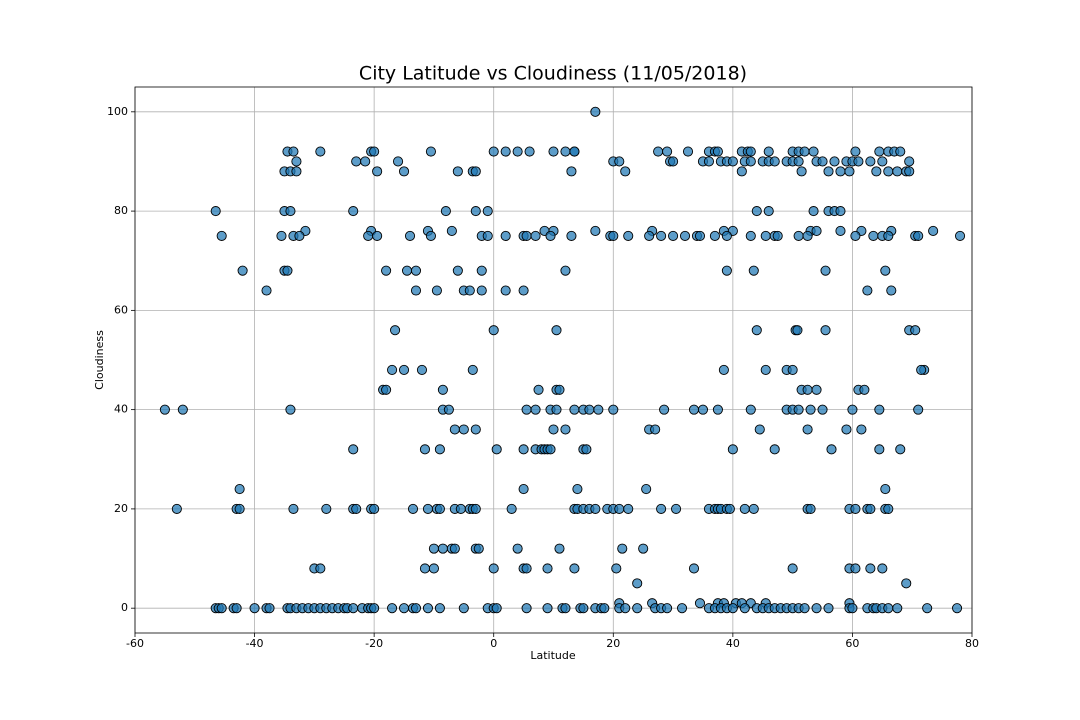  I want to click on x-tick-label: 60, so click(852, 643).